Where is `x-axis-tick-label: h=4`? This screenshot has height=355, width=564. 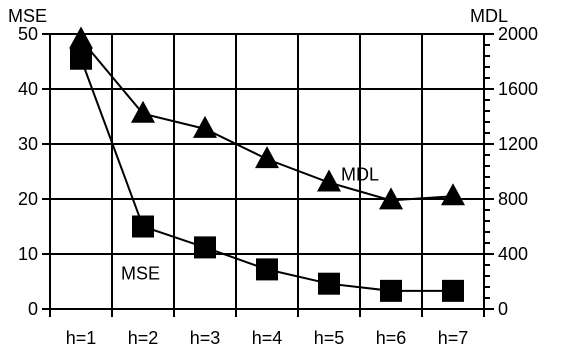 x-axis-tick-label: h=4 is located at coordinates (267, 338).